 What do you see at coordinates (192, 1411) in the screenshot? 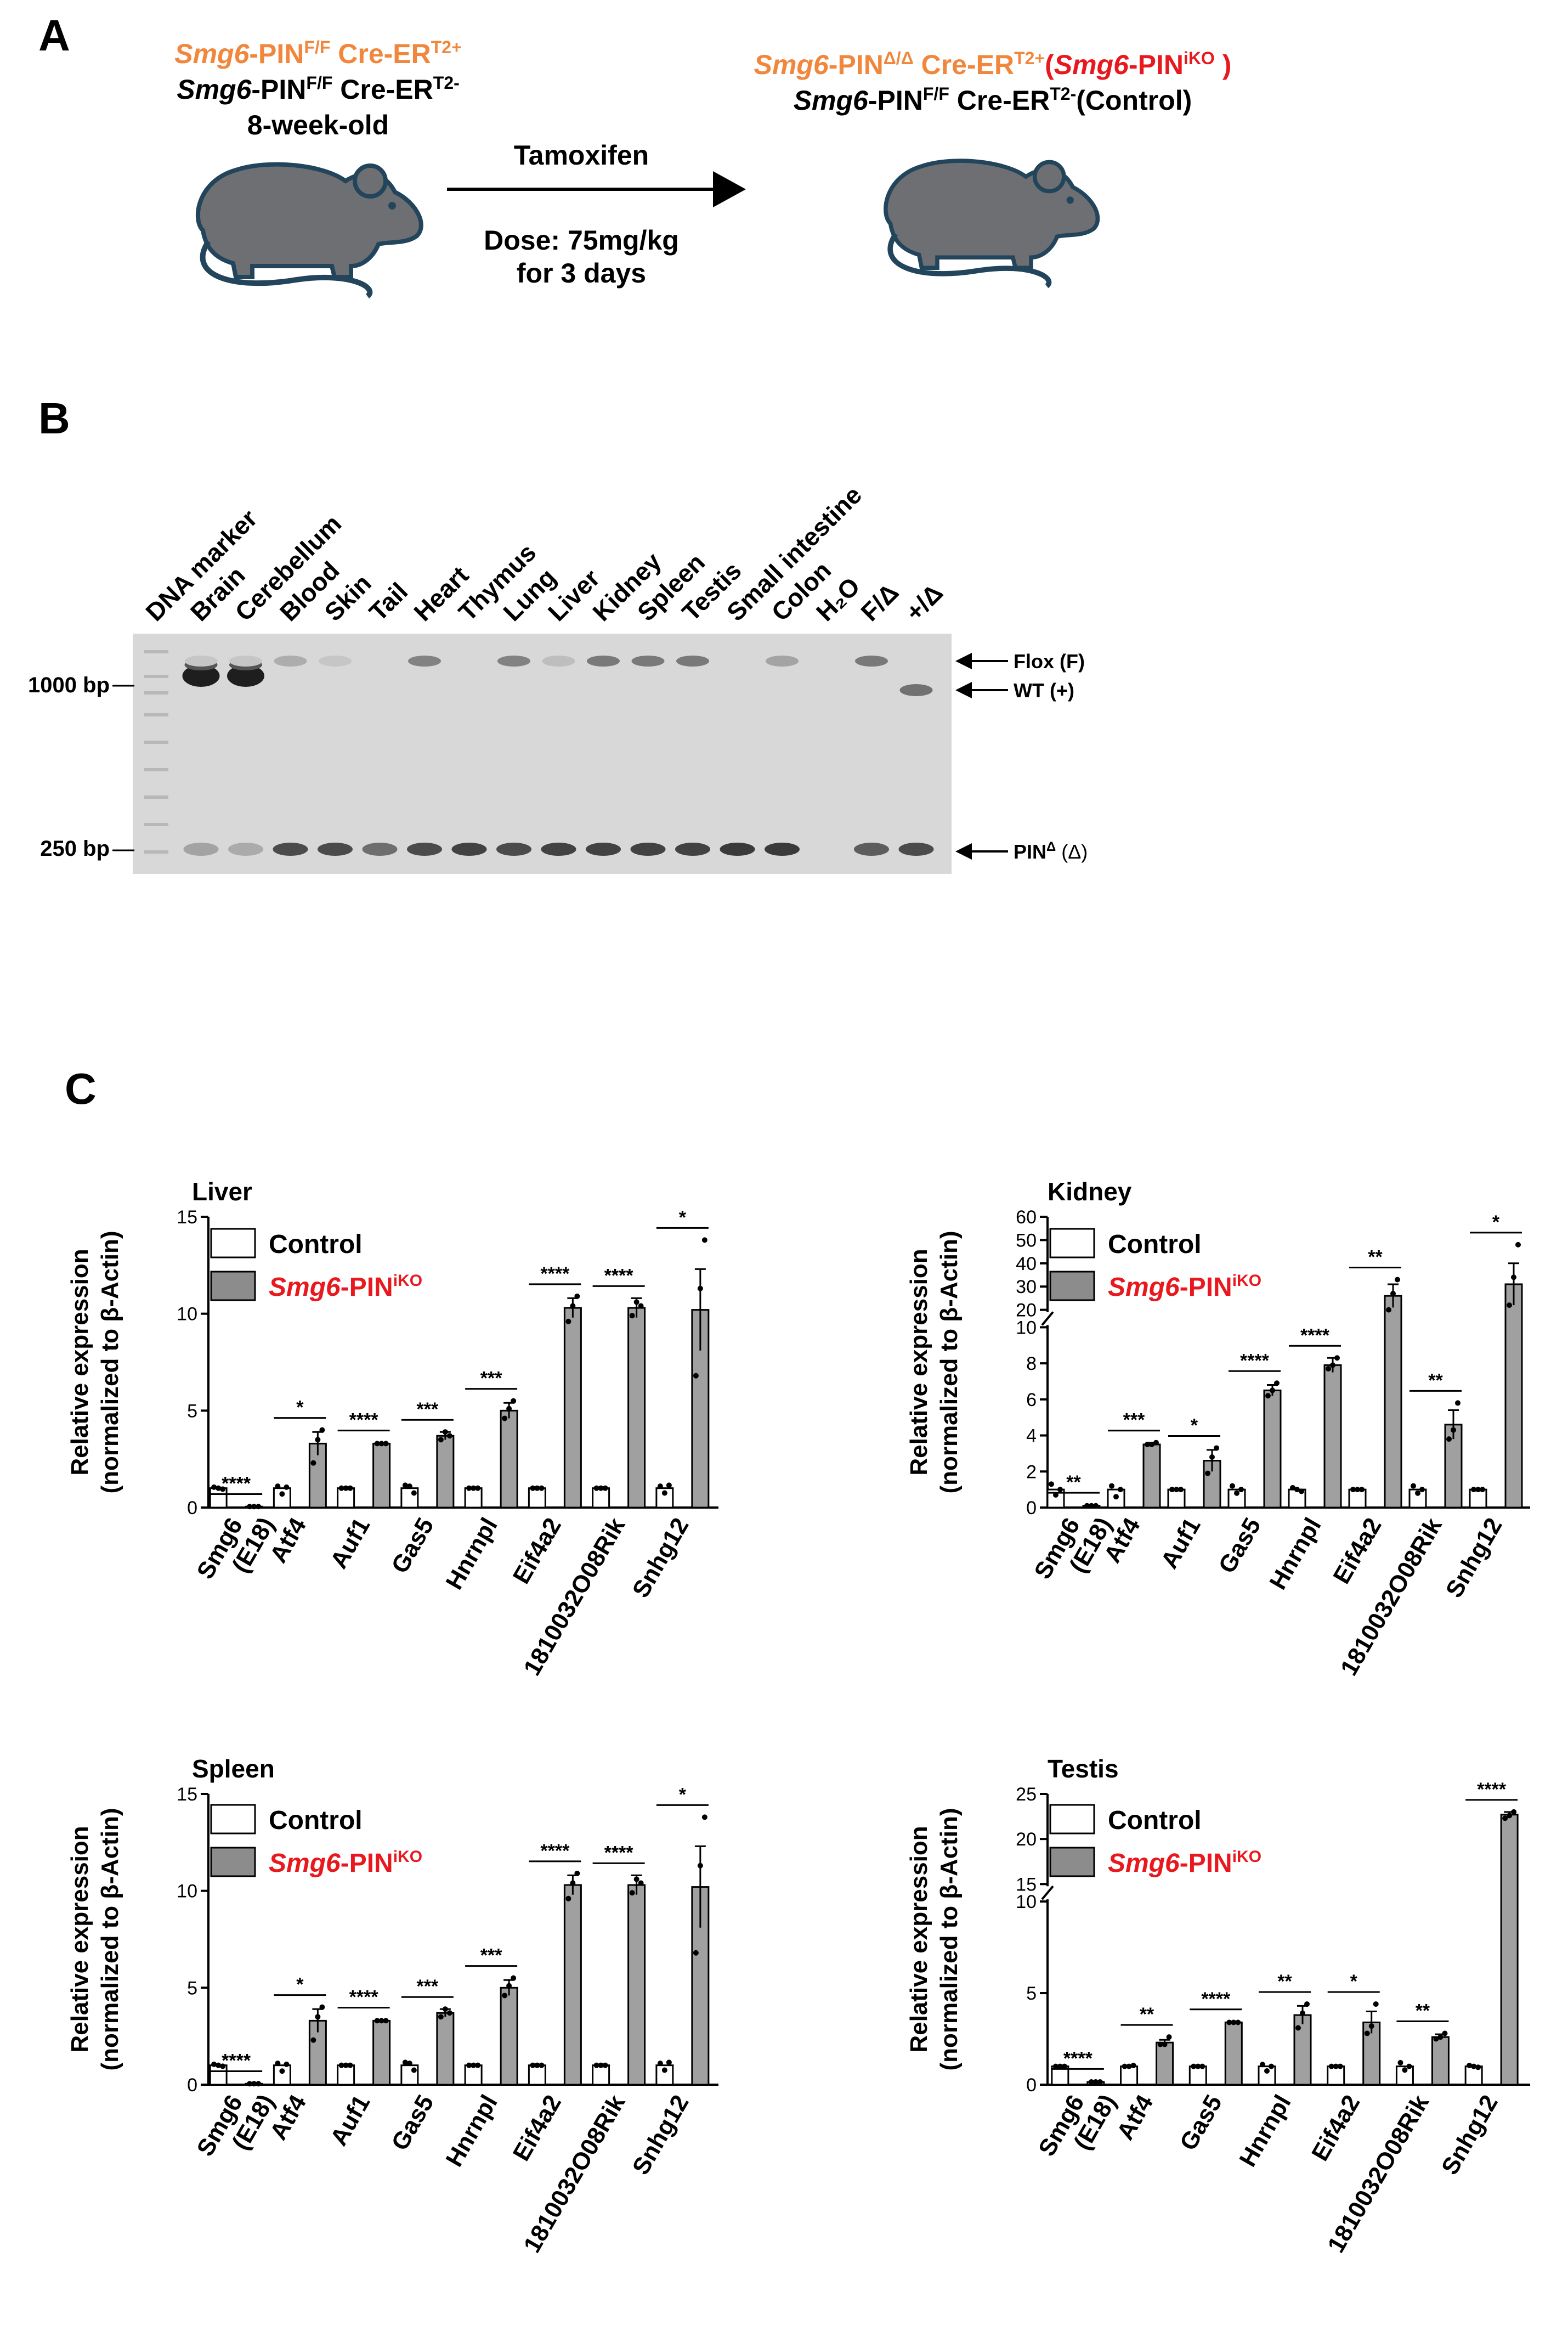
I see `y-tick-label: 5` at bounding box center [192, 1411].